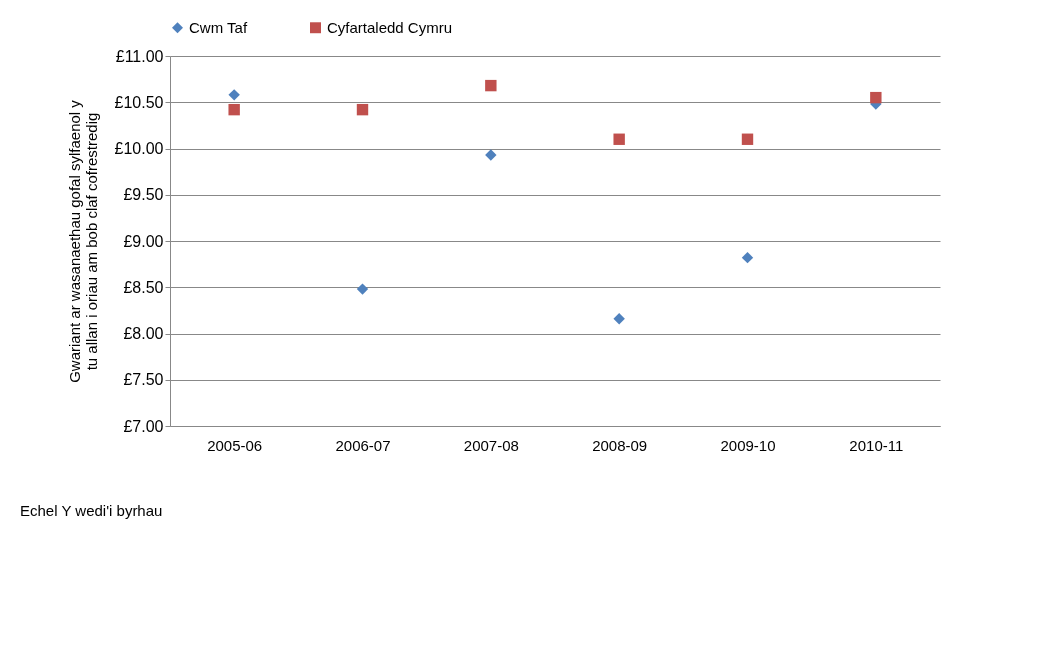  I want to click on y-tick-label: £11.00, so click(139, 56).